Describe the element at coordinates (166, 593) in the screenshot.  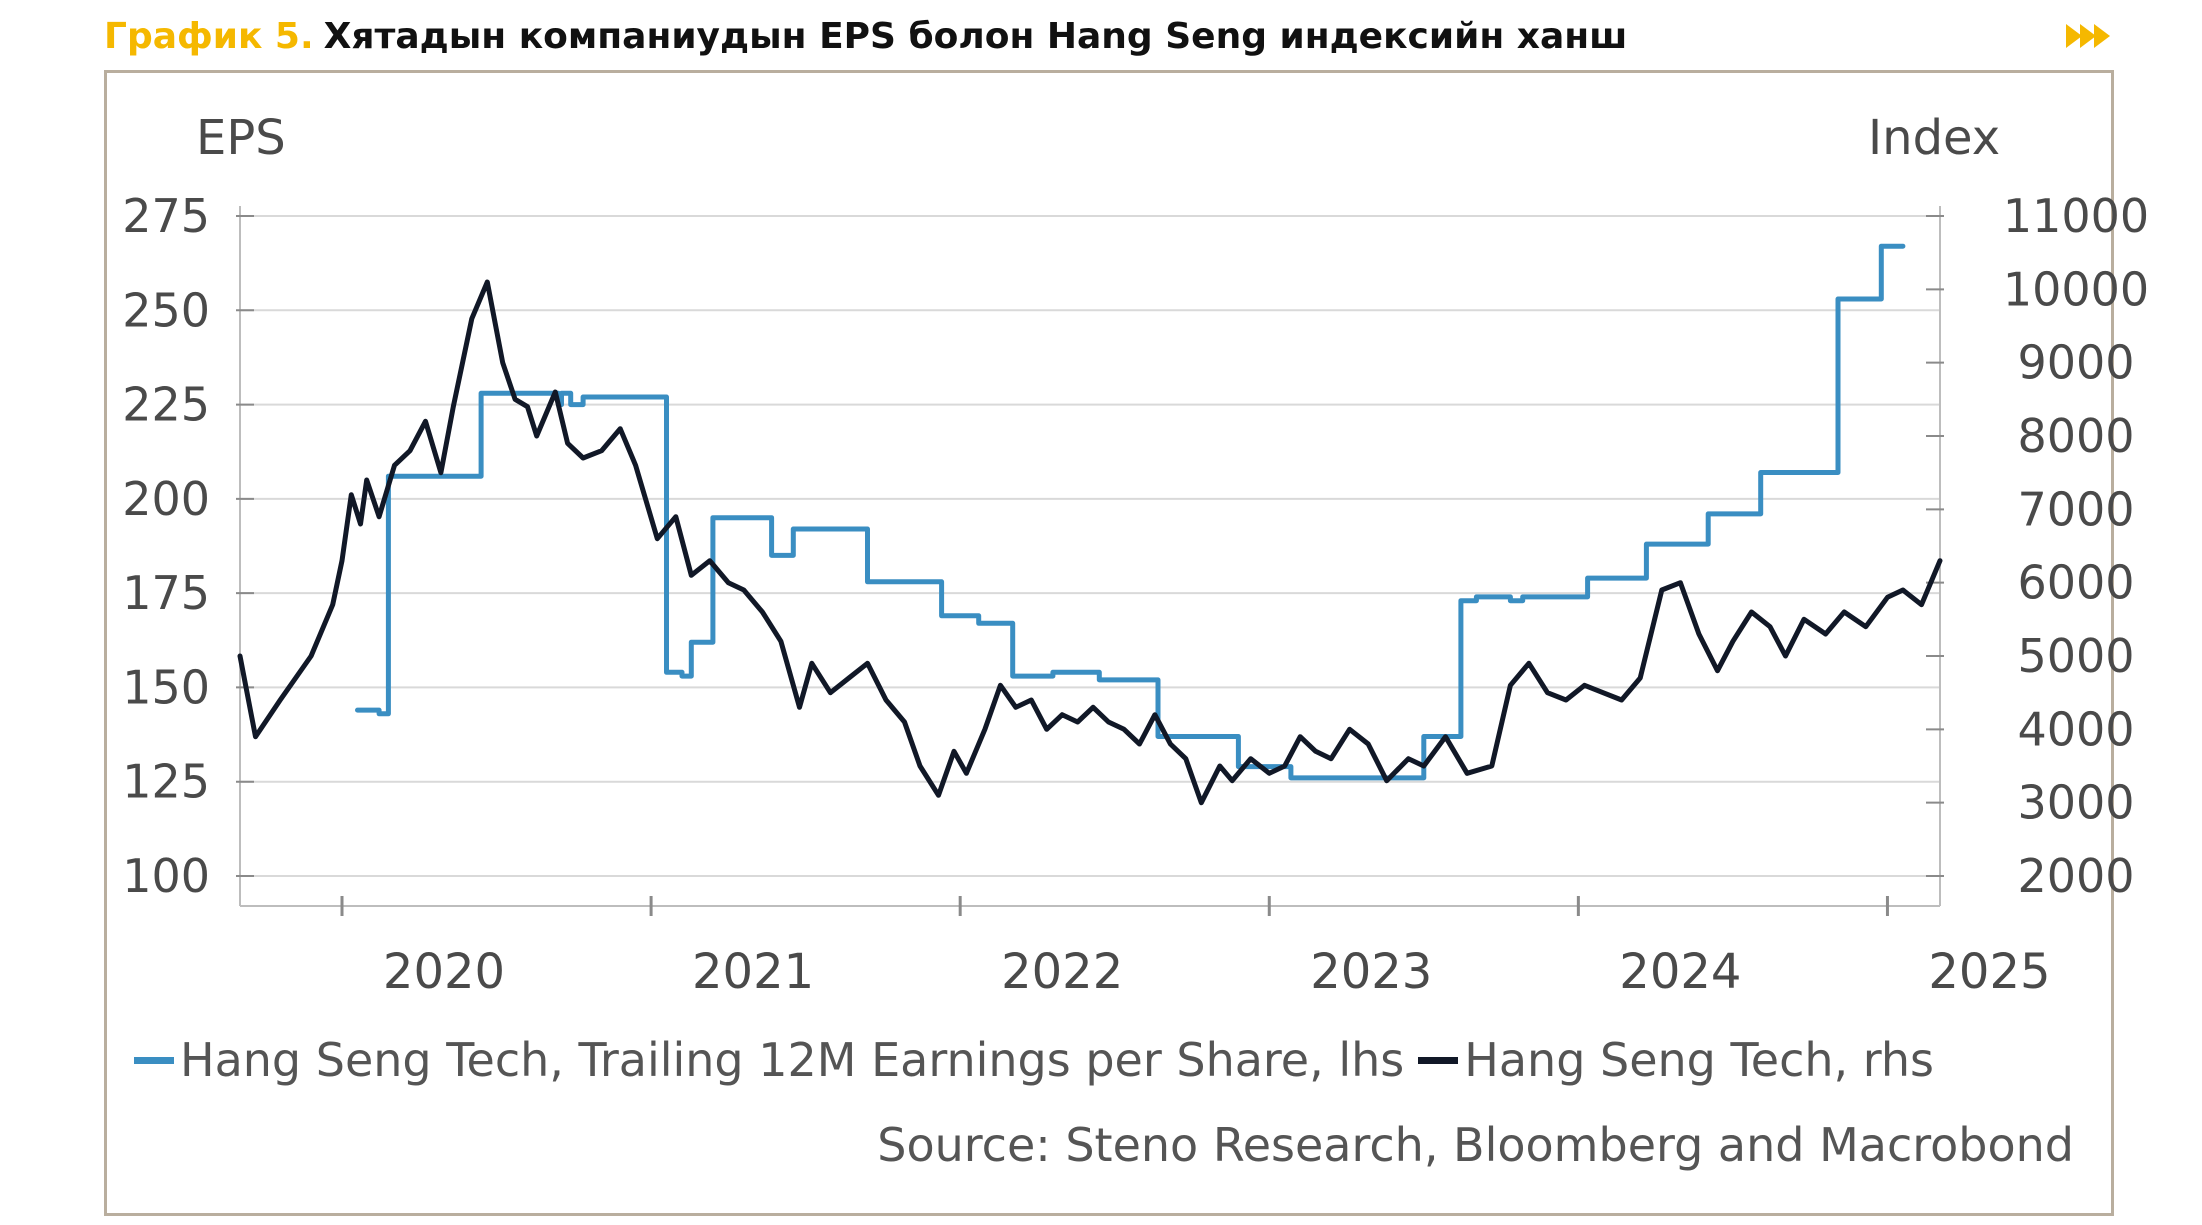
I see `left-tick-label: 175` at that location.